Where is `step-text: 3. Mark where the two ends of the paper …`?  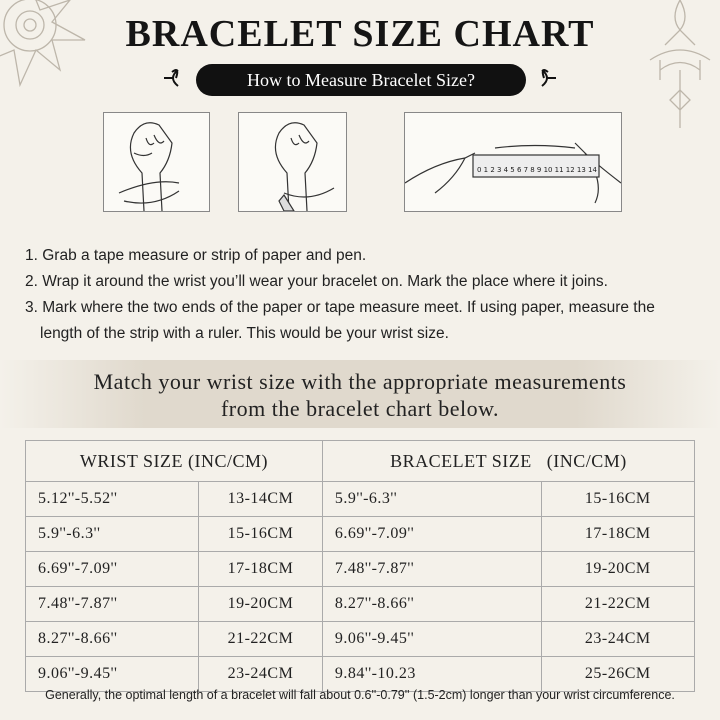 step-text: 3. Mark where the two ends of the paper … is located at coordinates (340, 320).